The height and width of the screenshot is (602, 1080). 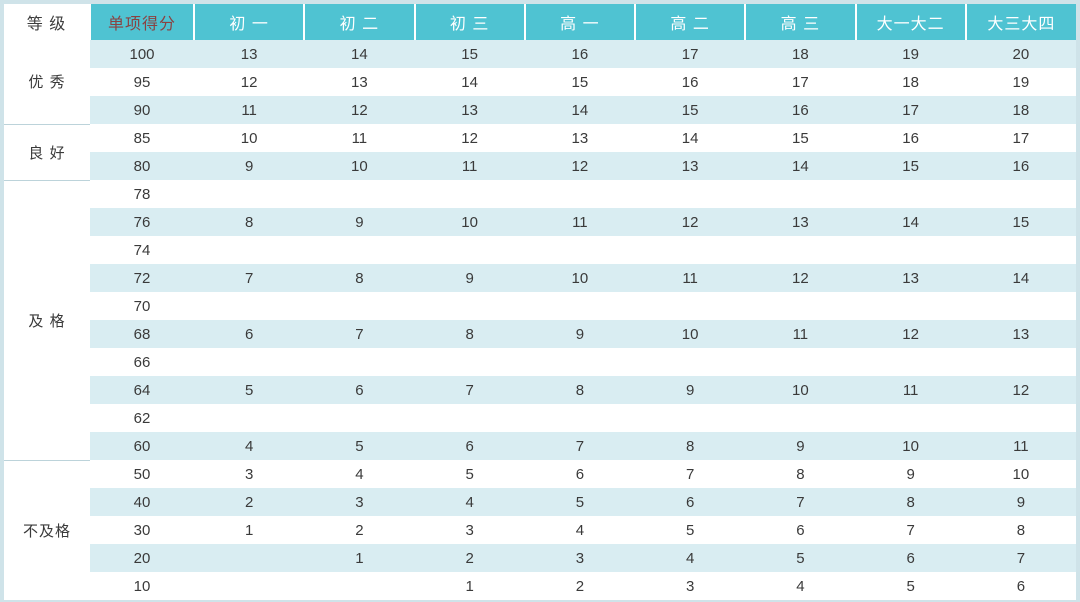 I want to click on table-row: 95 12 13 14 15 16 17 18 19, so click(x=540, y=82).